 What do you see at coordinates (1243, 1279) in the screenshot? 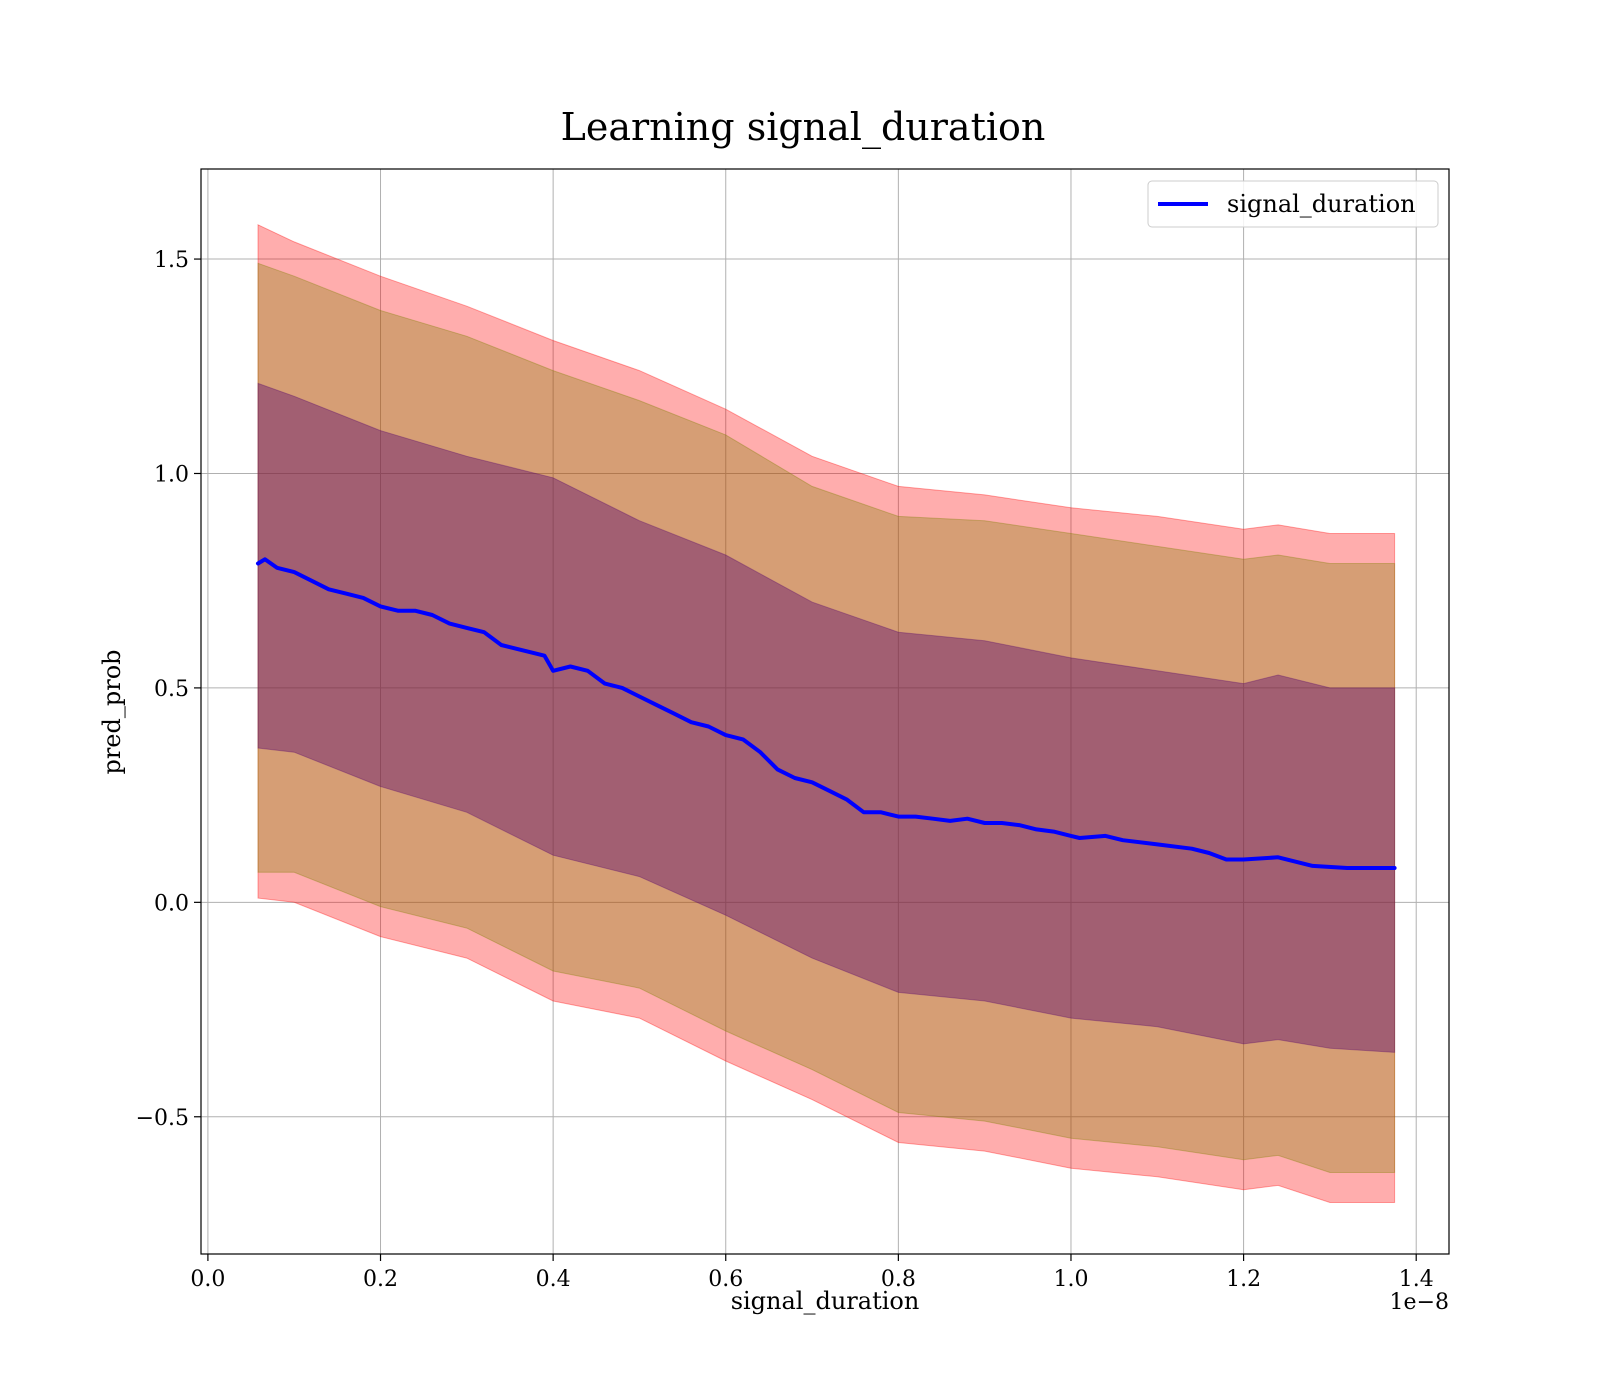
I see `x-tick-label: 1.2` at bounding box center [1243, 1279].